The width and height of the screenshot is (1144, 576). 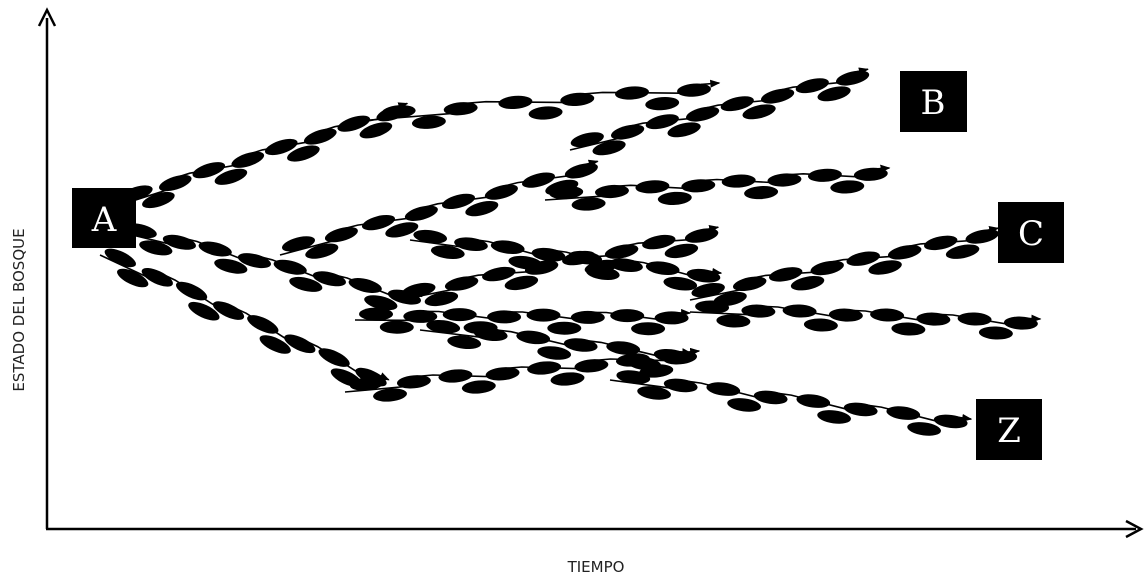 I want to click on succession-chain-c2, so click(x=845, y=268).